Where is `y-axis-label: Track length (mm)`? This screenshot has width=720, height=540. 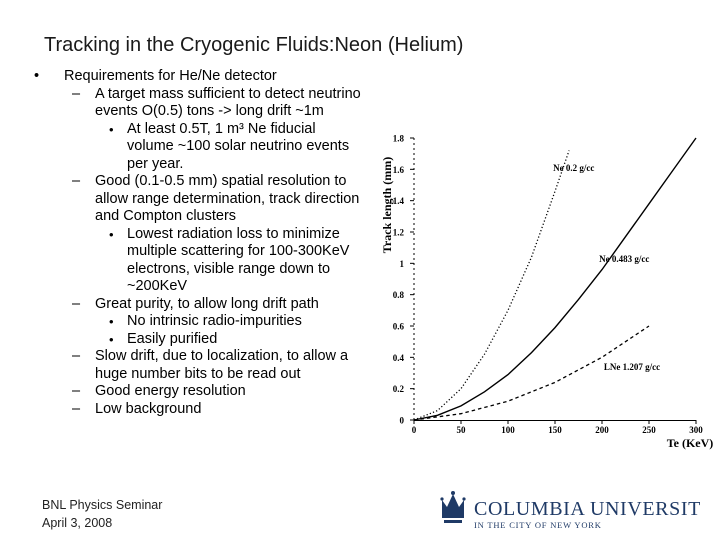
y-axis-label: Track length (mm) is located at coordinates (387, 205).